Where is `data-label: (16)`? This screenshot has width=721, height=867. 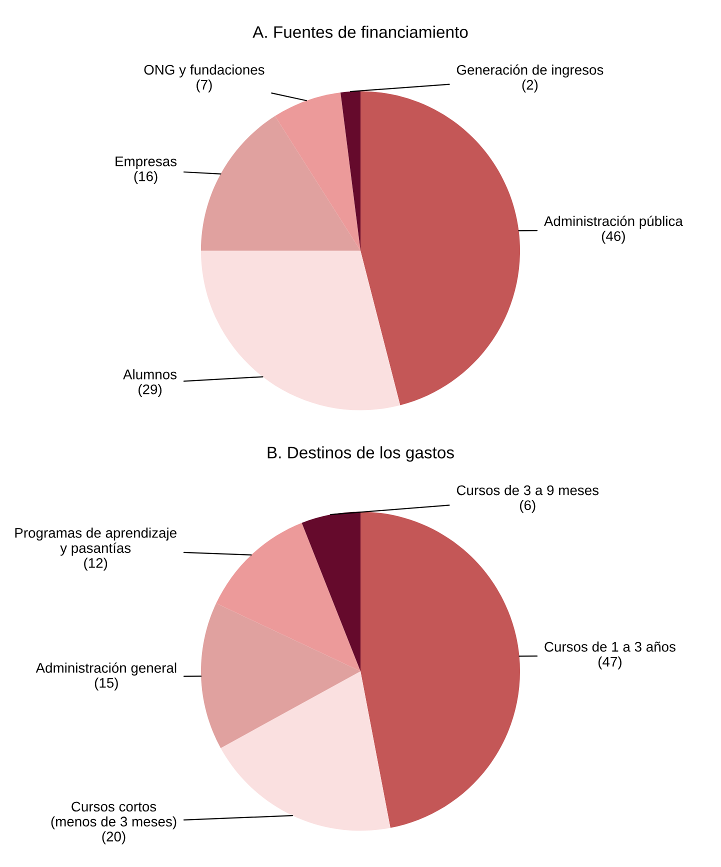
data-label: (16) is located at coordinates (146, 177).